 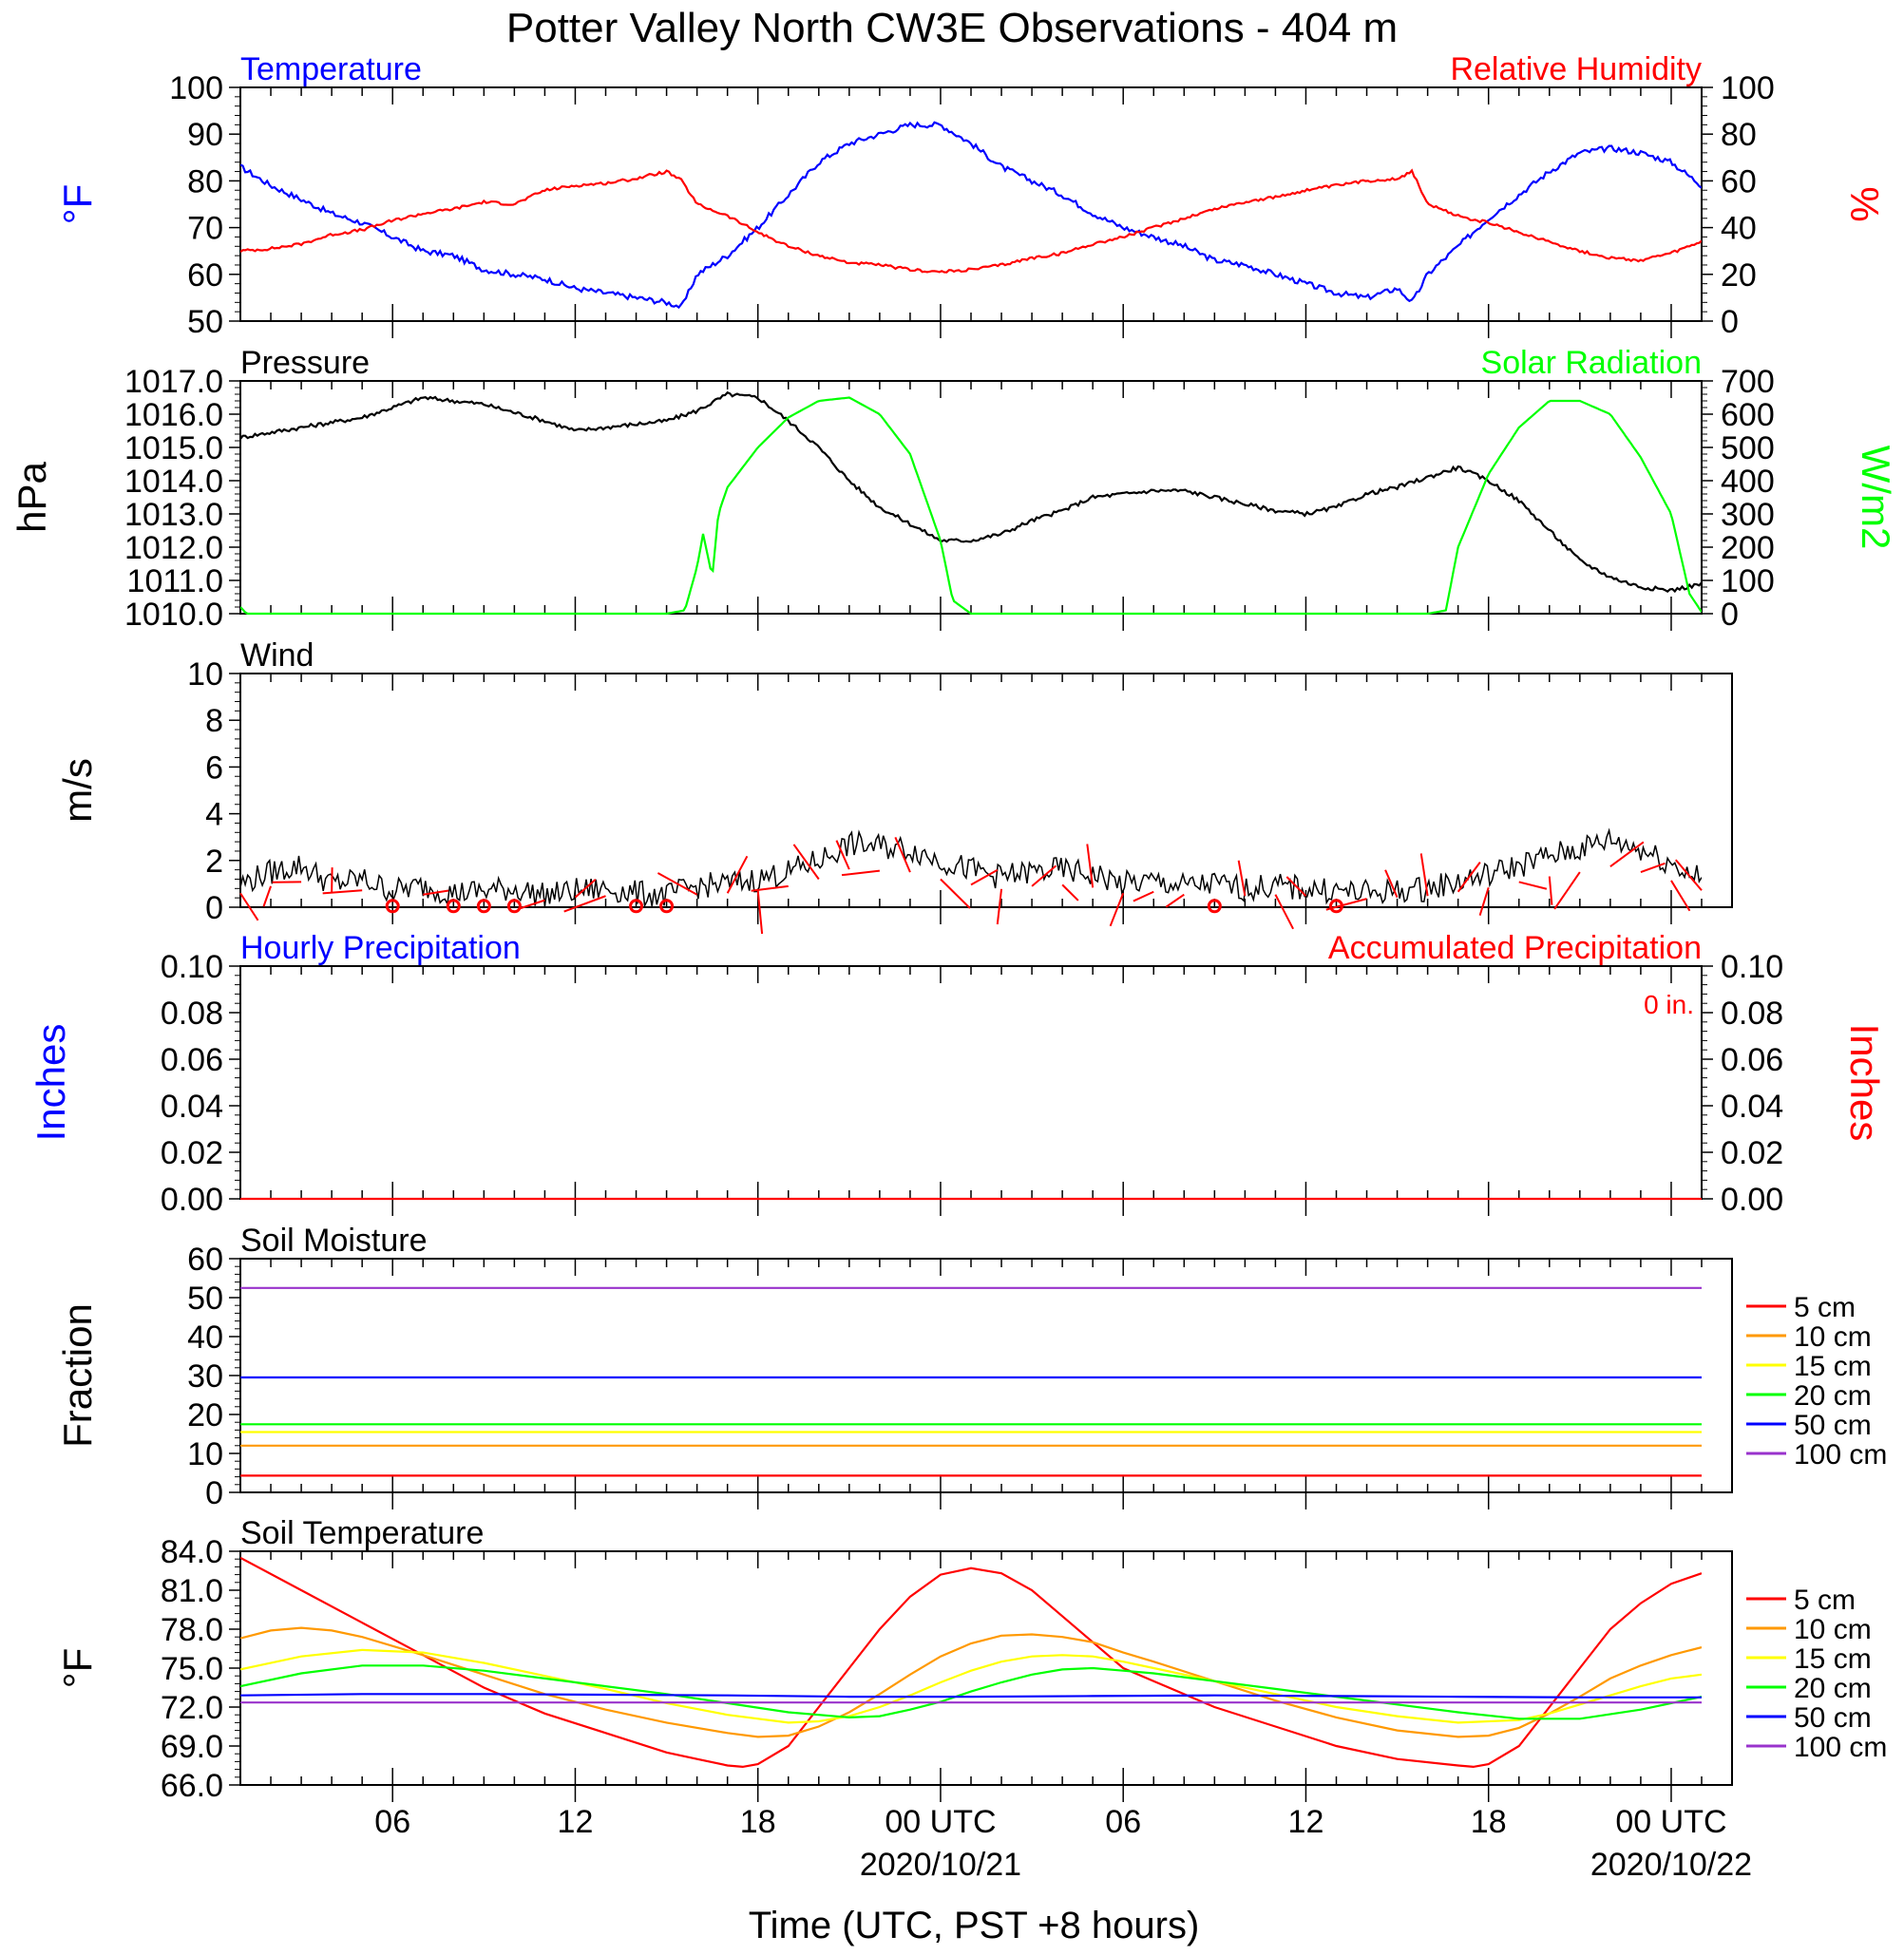 I want to click on y-tick-label-left: 0.10, so click(x=192, y=967).